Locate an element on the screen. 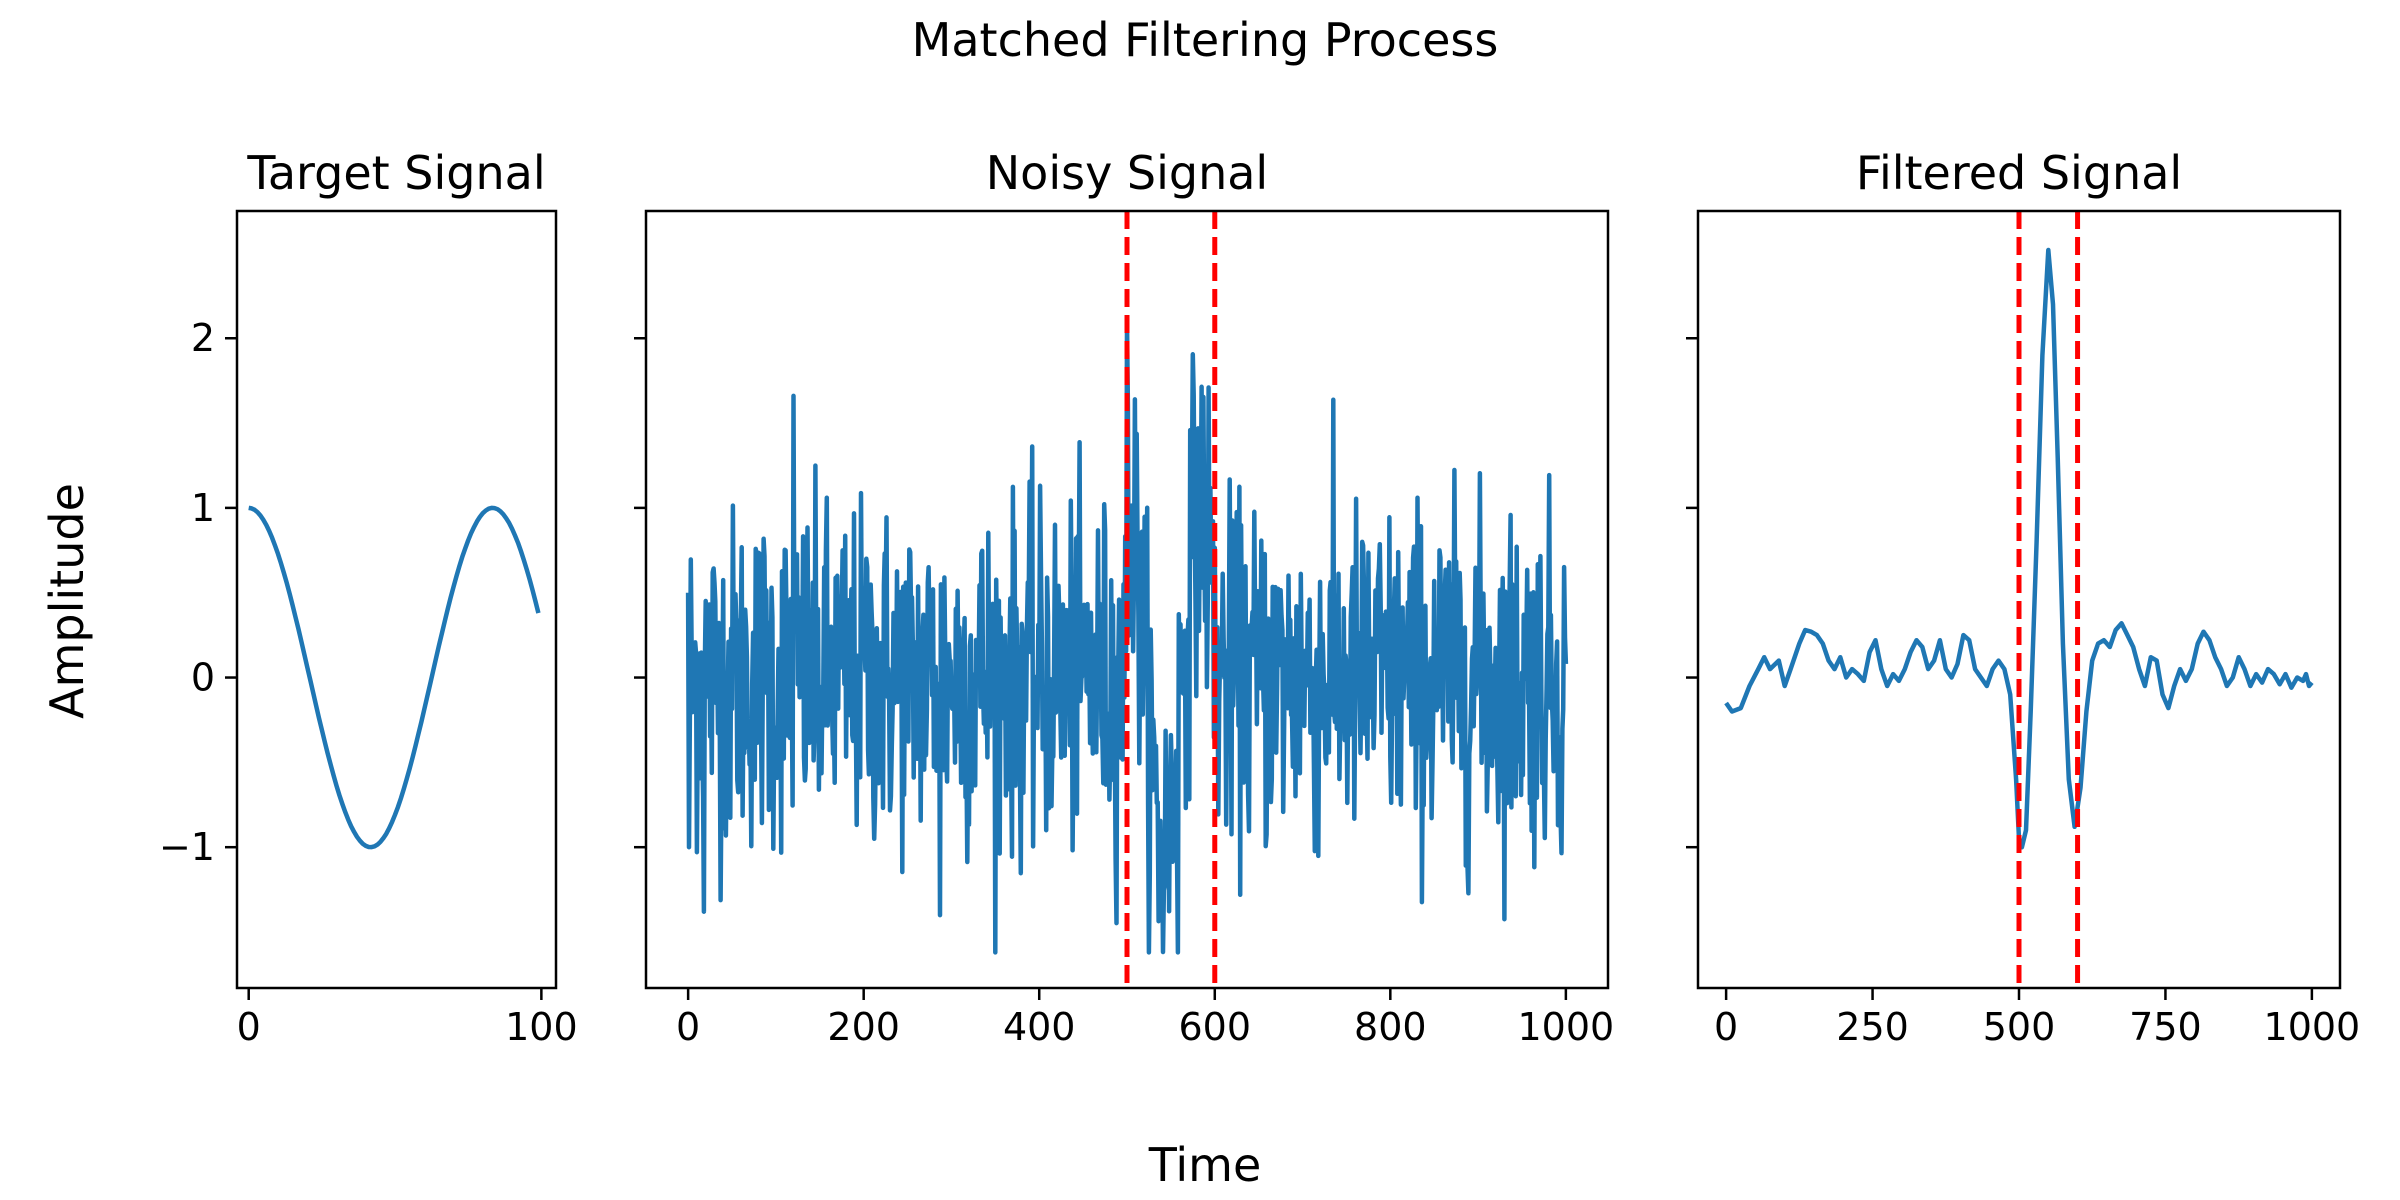  y-tick-label: 2 is located at coordinates (203, 338).